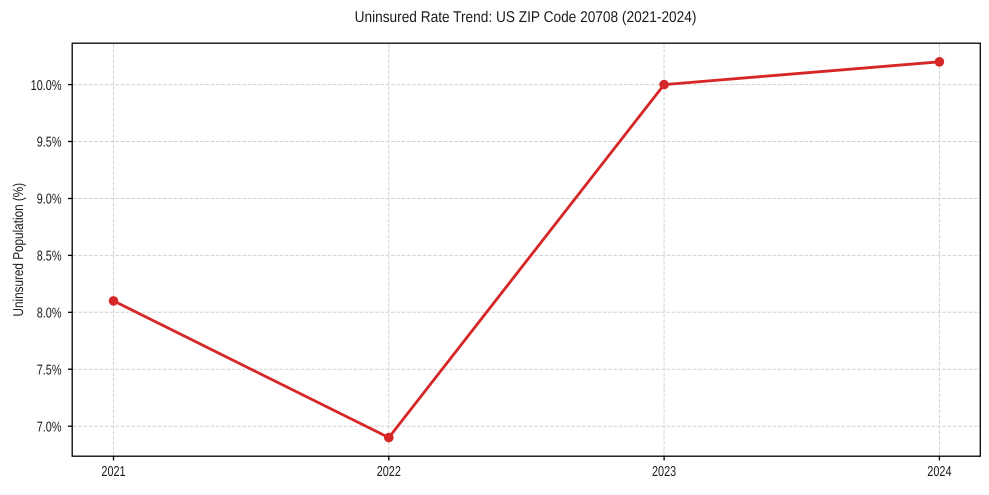 This screenshot has height=495, width=989. Describe the element at coordinates (49, 143) in the screenshot. I see `svg-text: 9.5%` at that location.